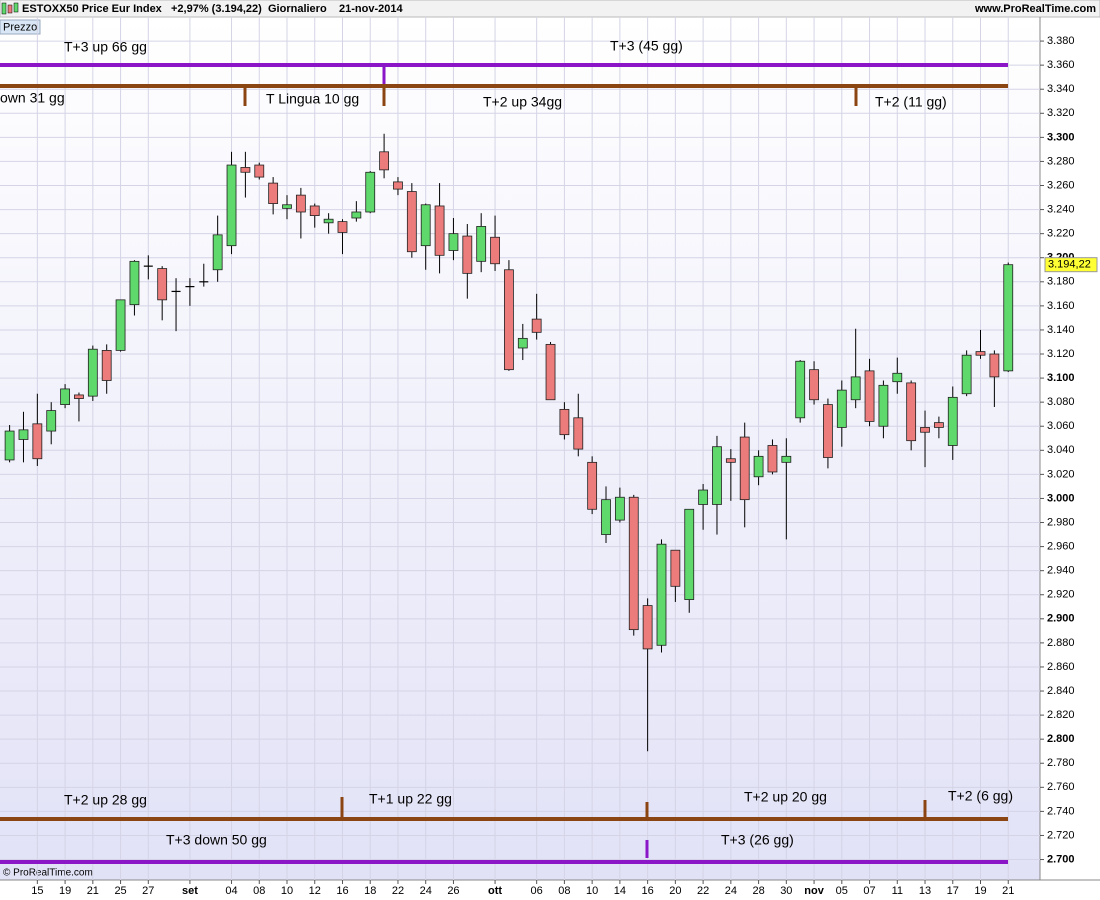 This screenshot has height=900, width=1100. I want to click on y-tick-label: 2.920, so click(1061, 595).